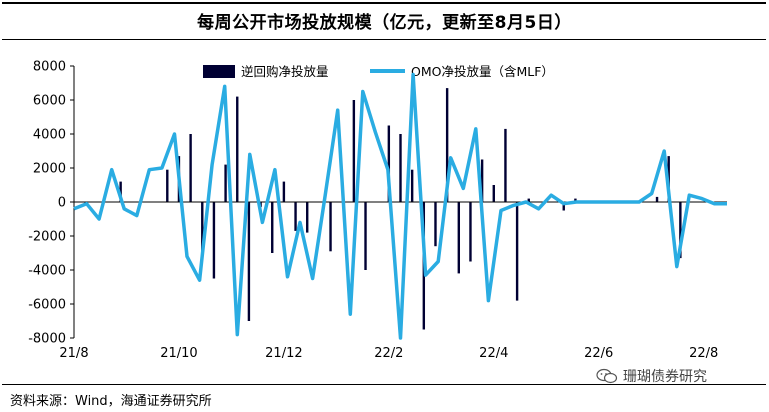 The image size is (769, 412). Describe the element at coordinates (178, 353) in the screenshot. I see `x-tick-label: 21/10` at that location.